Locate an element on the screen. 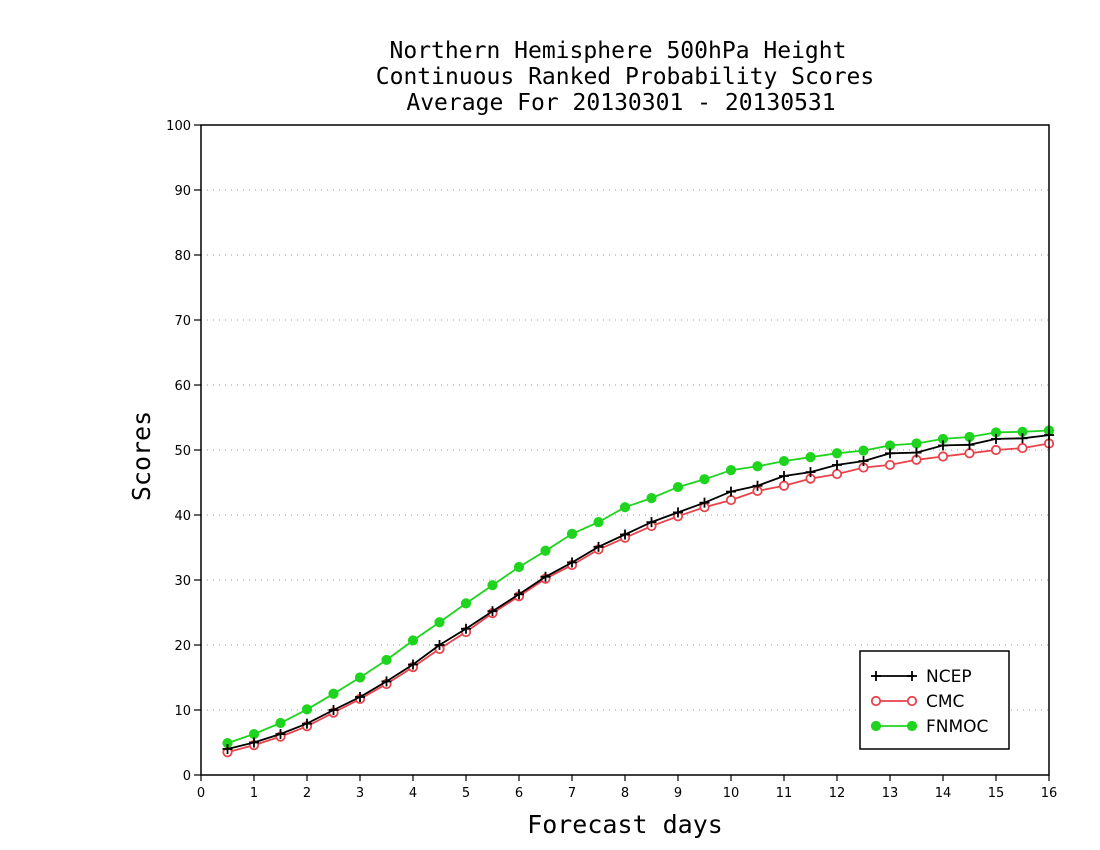  legend-item-cmc: CMC is located at coordinates (917, 702).